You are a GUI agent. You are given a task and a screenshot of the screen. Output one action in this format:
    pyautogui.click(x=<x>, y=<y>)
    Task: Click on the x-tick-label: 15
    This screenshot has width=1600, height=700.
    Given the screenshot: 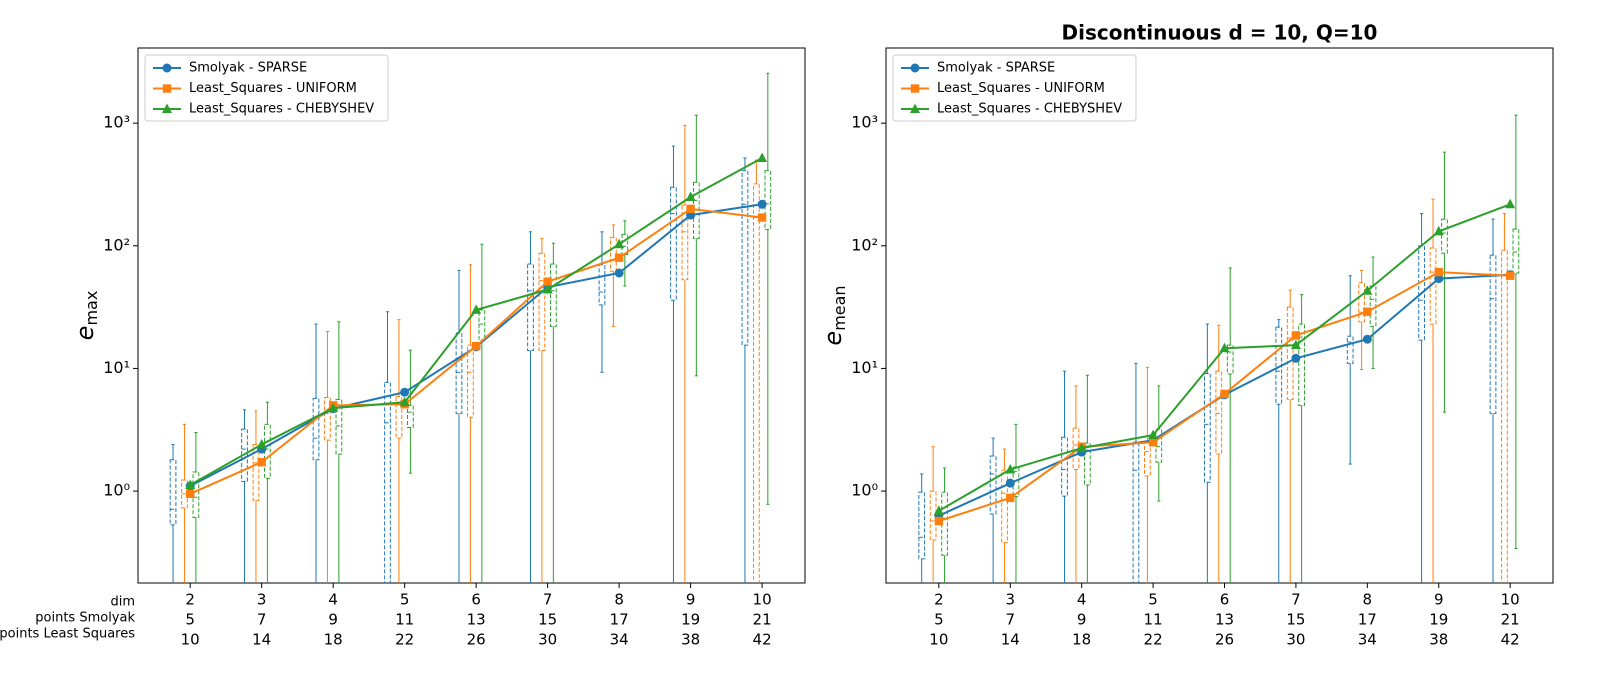 What is the action you would take?
    pyautogui.click(x=547, y=620)
    